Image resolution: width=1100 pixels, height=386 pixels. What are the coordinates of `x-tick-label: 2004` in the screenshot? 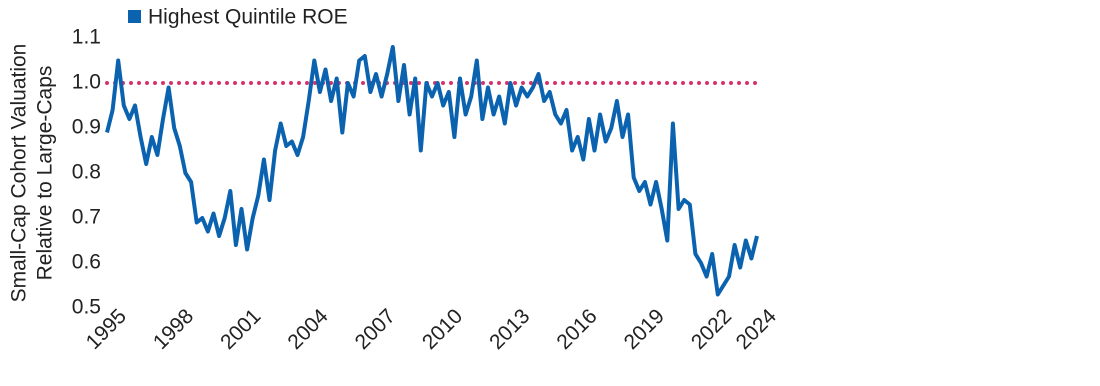 It's located at (308, 329).